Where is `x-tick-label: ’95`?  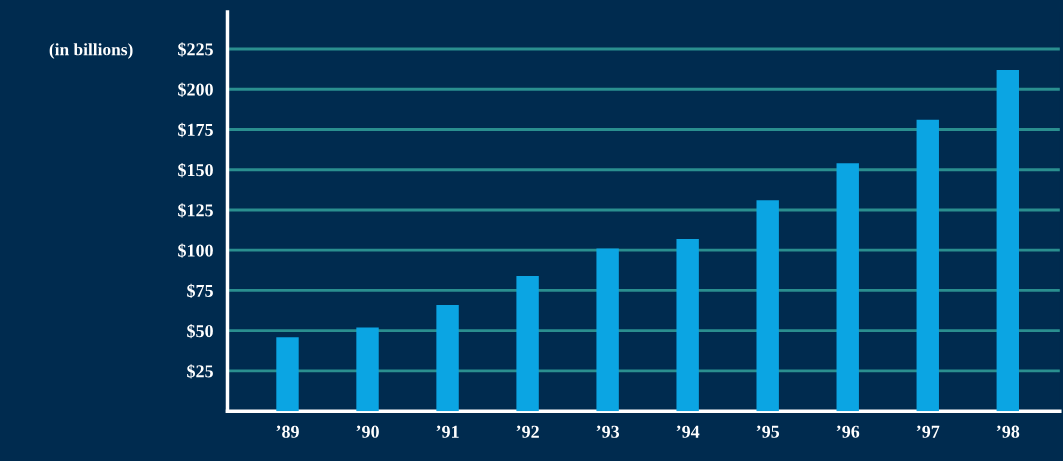 x-tick-label: ’95 is located at coordinates (768, 431).